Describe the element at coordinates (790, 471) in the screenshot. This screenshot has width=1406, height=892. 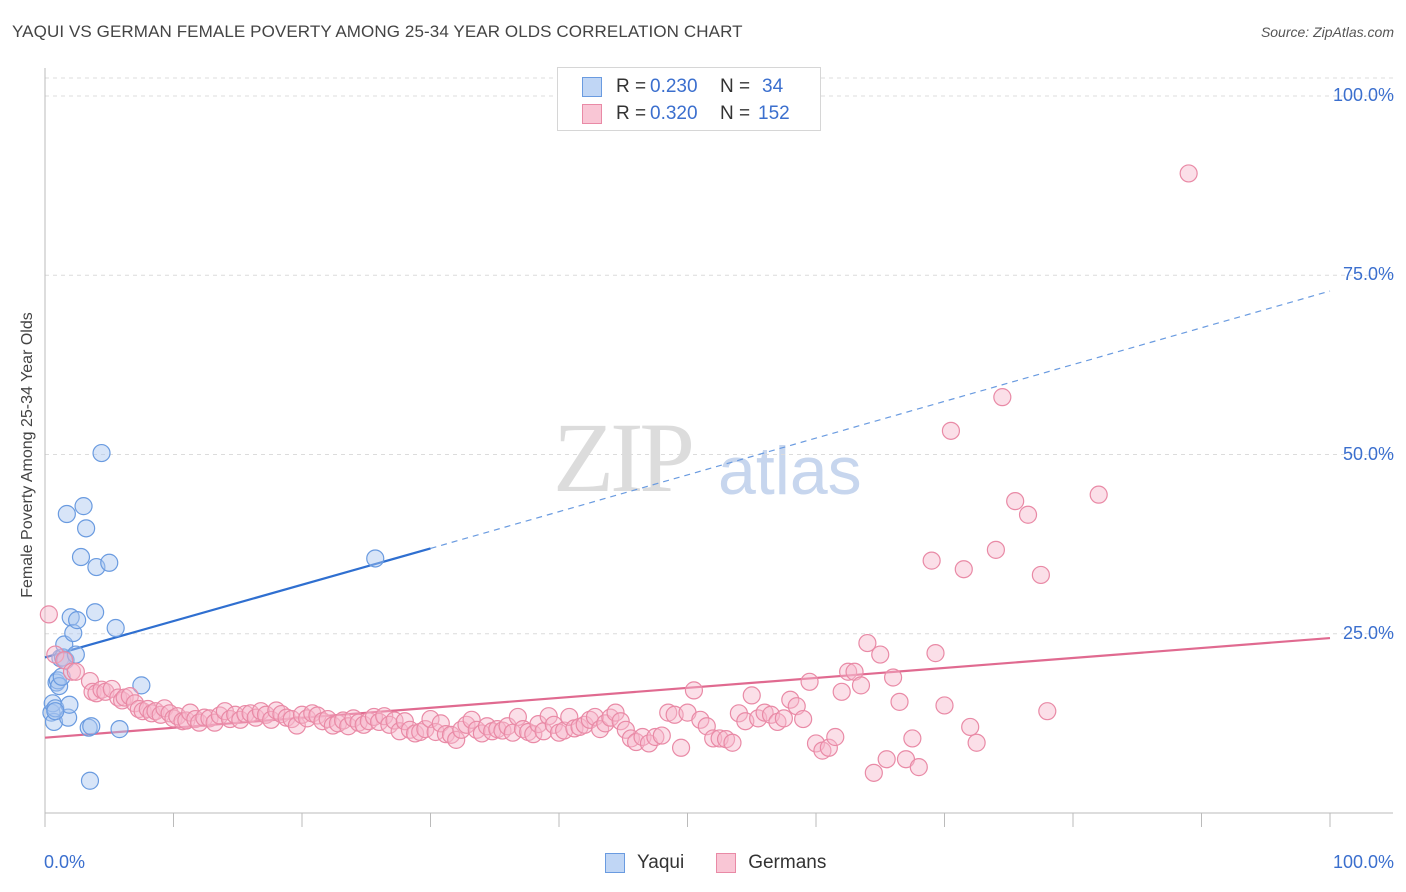
I see `watermark-atlas: atlas` at that location.